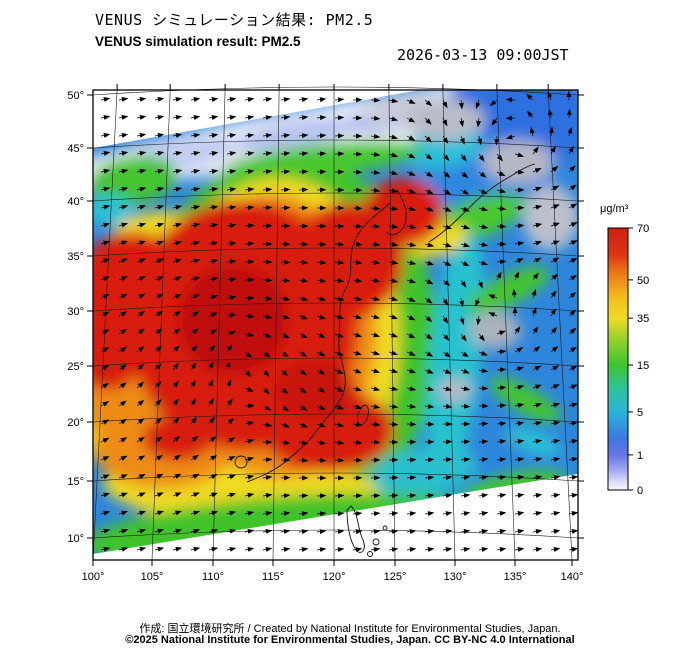 This screenshot has height=649, width=700. What do you see at coordinates (643, 366) in the screenshot?
I see `colorbar-tick-label: 15` at bounding box center [643, 366].